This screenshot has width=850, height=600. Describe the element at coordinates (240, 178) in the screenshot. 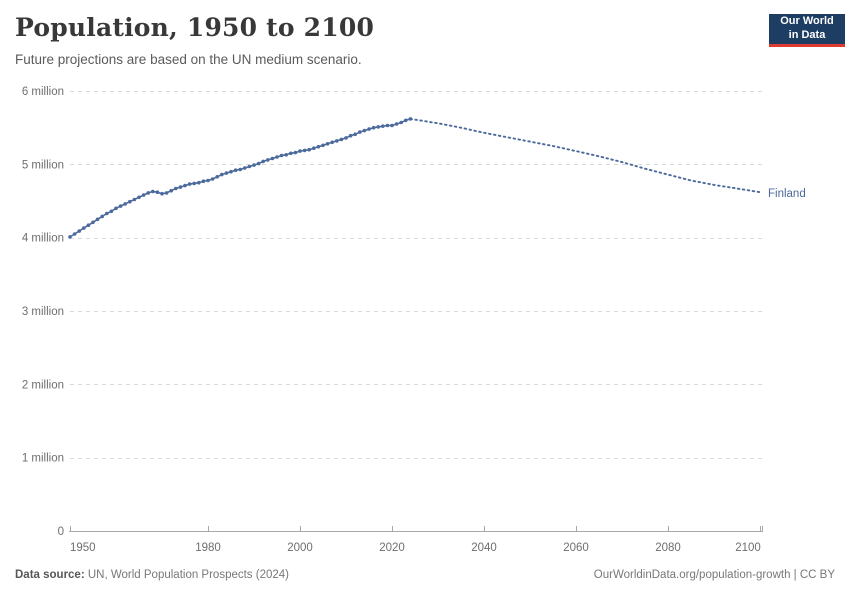

I see `history-line` at that location.